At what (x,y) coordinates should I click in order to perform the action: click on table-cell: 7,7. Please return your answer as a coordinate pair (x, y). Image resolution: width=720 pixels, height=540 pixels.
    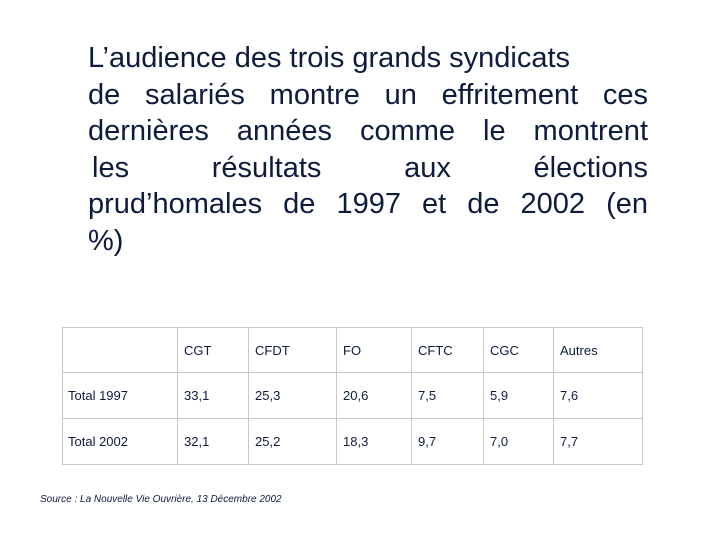
    Looking at the image, I should click on (598, 441).